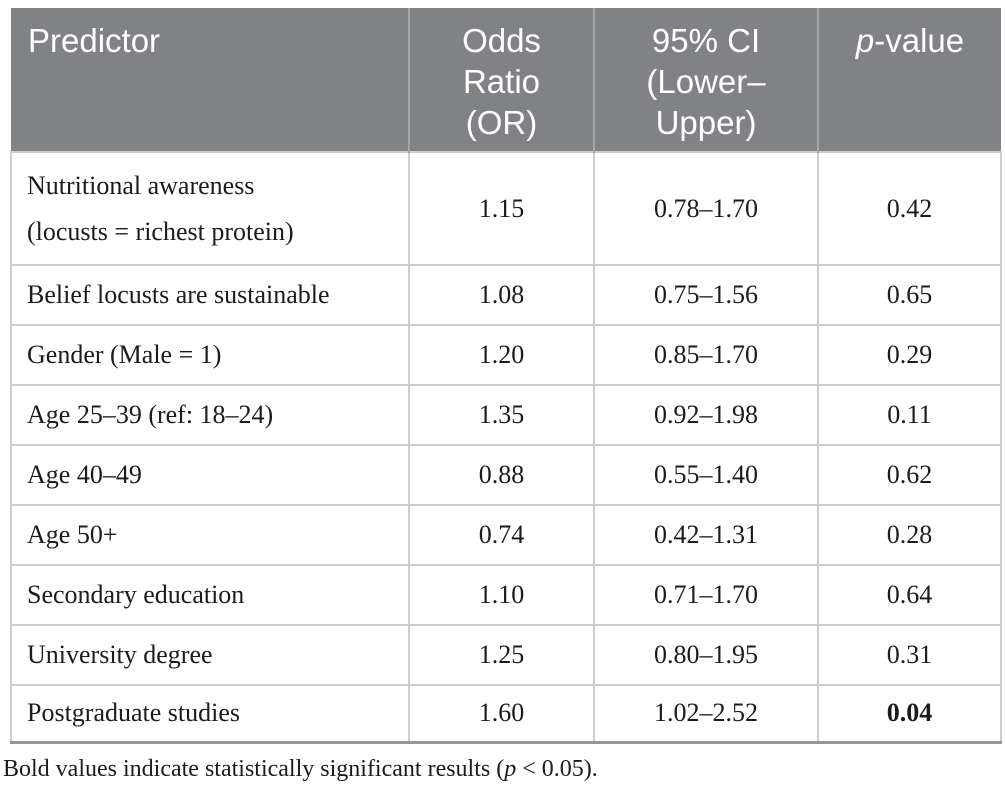  I want to click on predictor-line: (locusts = richest protein), so click(160, 231).